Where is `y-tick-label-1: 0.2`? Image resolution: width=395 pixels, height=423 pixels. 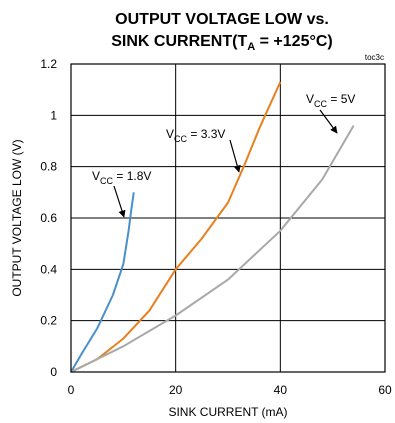 y-tick-label-1: 0.2 is located at coordinates (48, 321).